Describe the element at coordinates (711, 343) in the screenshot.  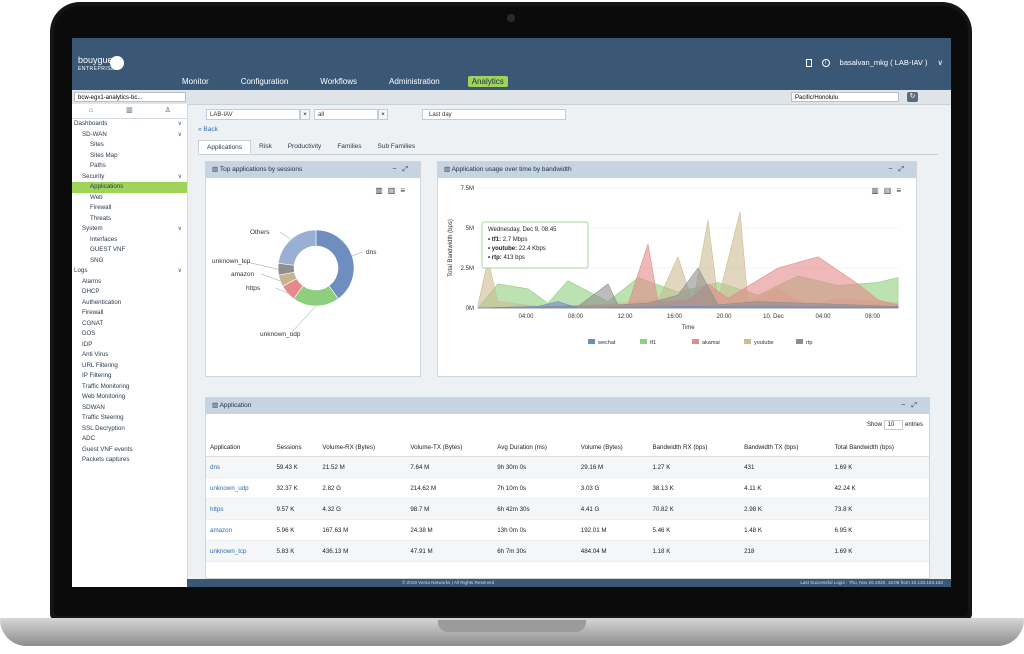
I see `legend-label: akamai` at that location.